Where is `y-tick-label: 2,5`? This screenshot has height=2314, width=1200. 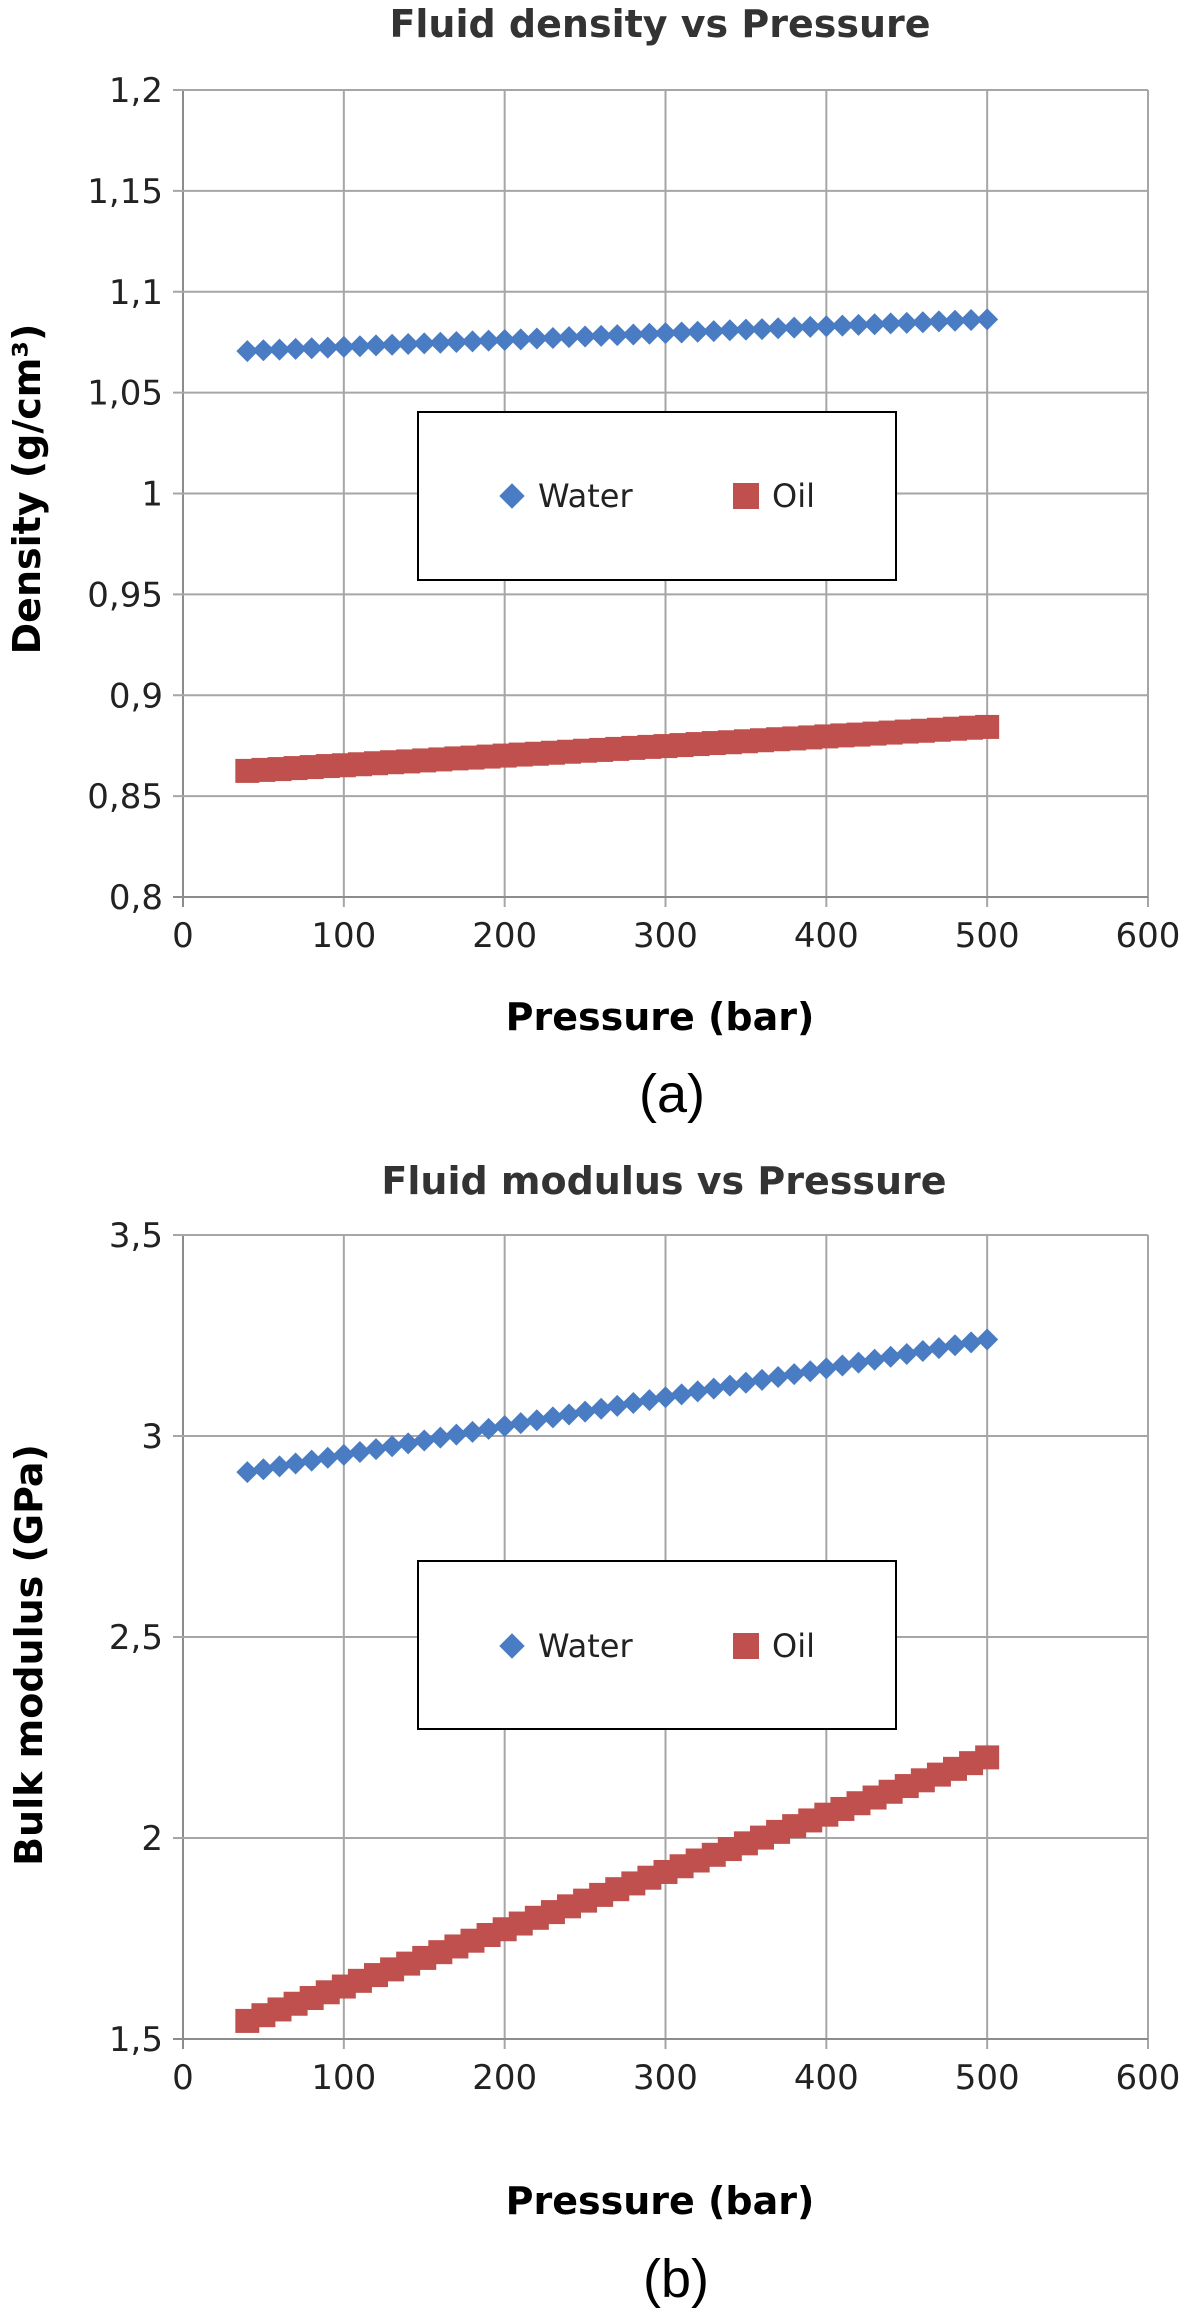
y-tick-label: 2,5 is located at coordinates (136, 1638).